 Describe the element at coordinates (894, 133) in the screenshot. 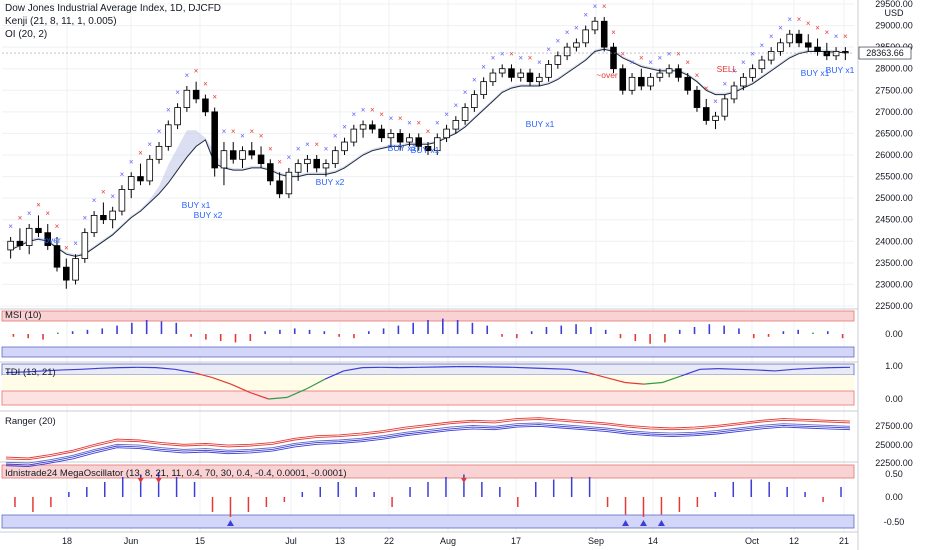

I see `price-tick-label: 26500.00` at that location.